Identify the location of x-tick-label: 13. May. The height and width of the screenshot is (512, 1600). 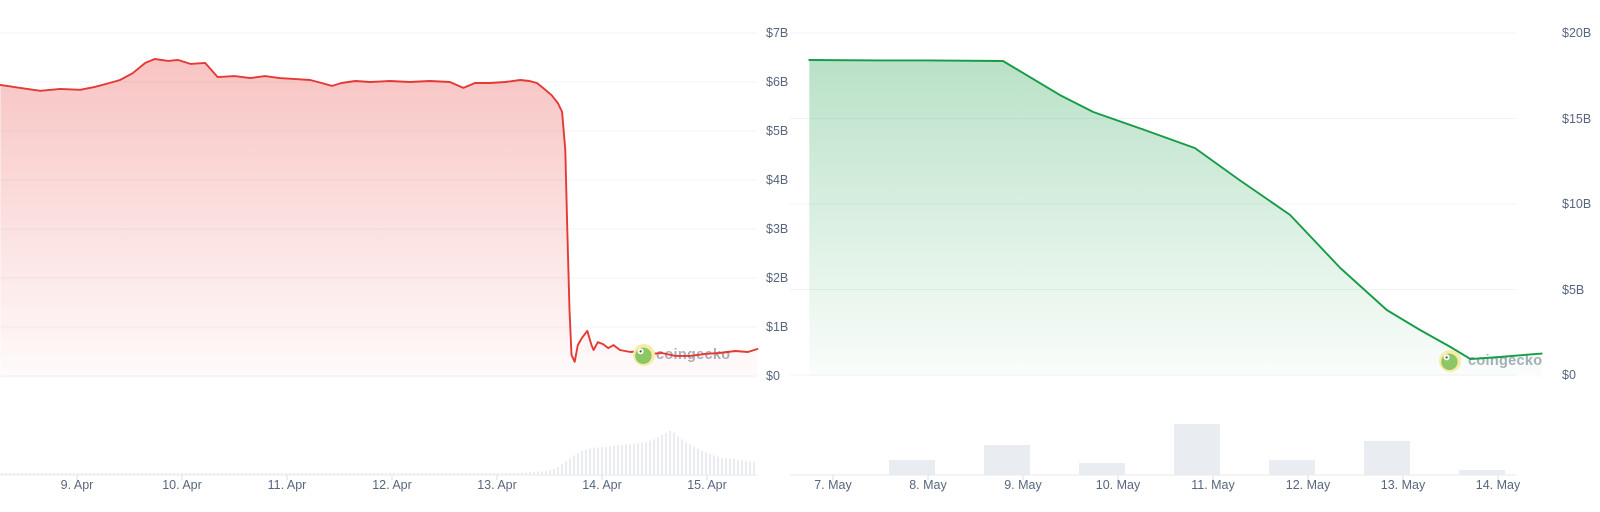
(1403, 485).